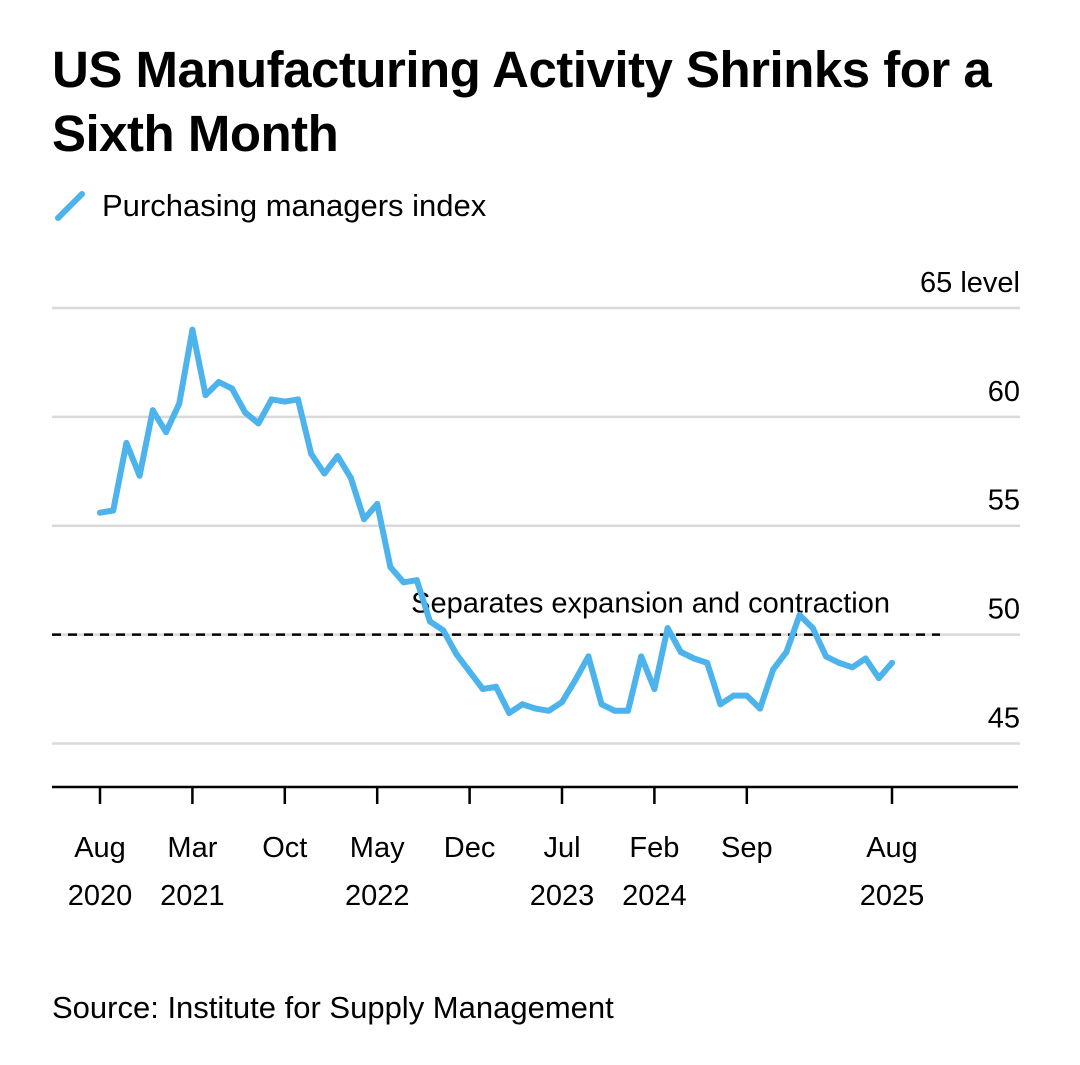 This screenshot has height=1065, width=1080. I want to click on y-tick-label-55: 55, so click(1004, 501).